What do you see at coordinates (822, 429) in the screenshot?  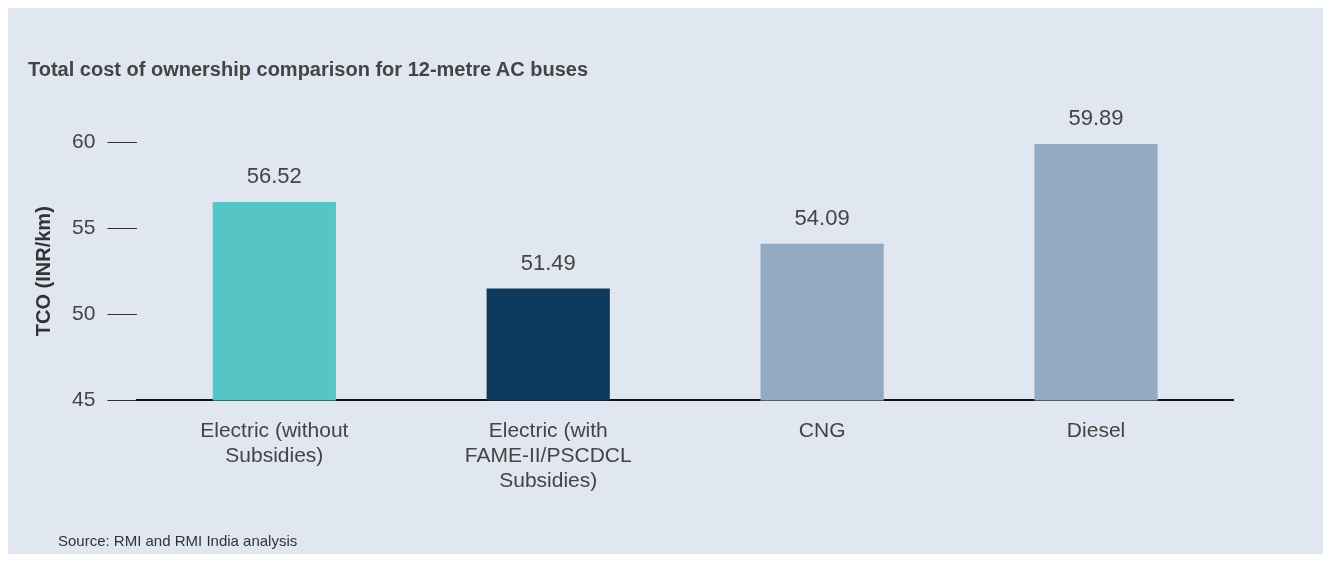 I see `x-tick-label: CNG` at bounding box center [822, 429].